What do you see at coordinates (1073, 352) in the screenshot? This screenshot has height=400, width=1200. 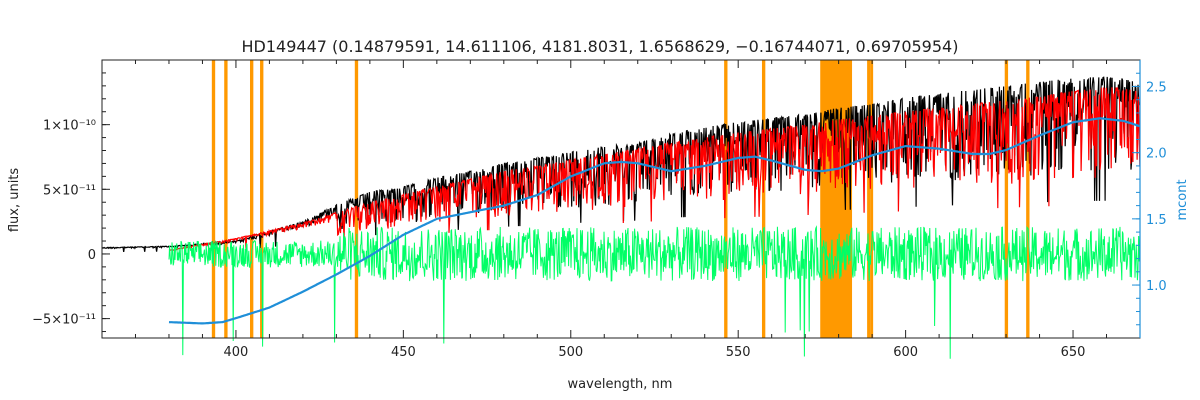 I see `x-tick-label-5: 650` at bounding box center [1073, 352].